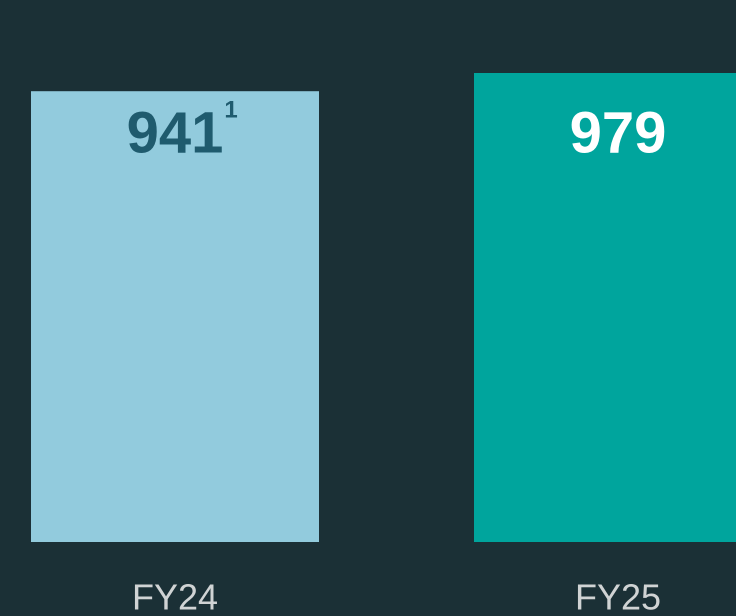  Describe the element at coordinates (175, 596) in the screenshot. I see `x-tick-label: FY24` at that location.